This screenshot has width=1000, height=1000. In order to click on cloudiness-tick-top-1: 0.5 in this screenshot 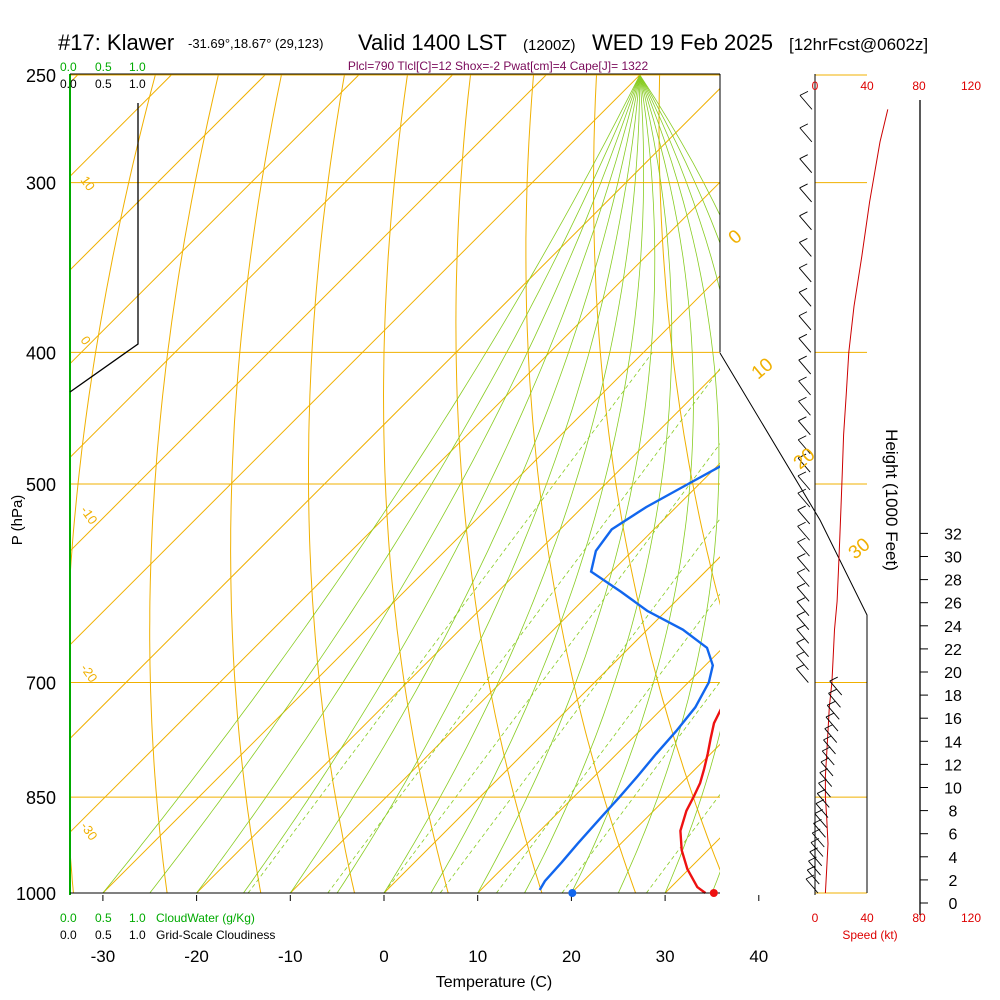, I will do `click(103, 84)`.